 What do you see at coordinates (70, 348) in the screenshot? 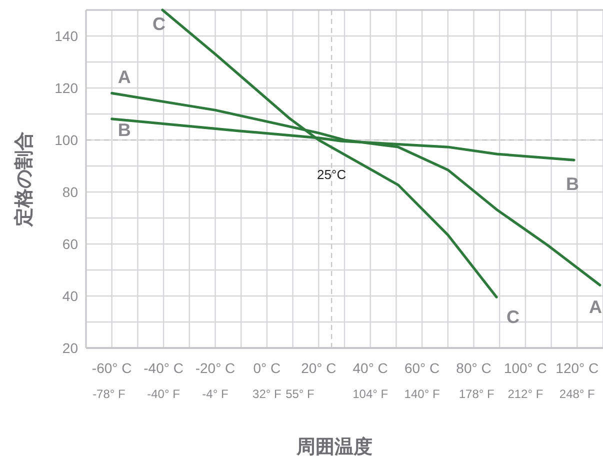
I see `y-tick-label: 20` at bounding box center [70, 348].